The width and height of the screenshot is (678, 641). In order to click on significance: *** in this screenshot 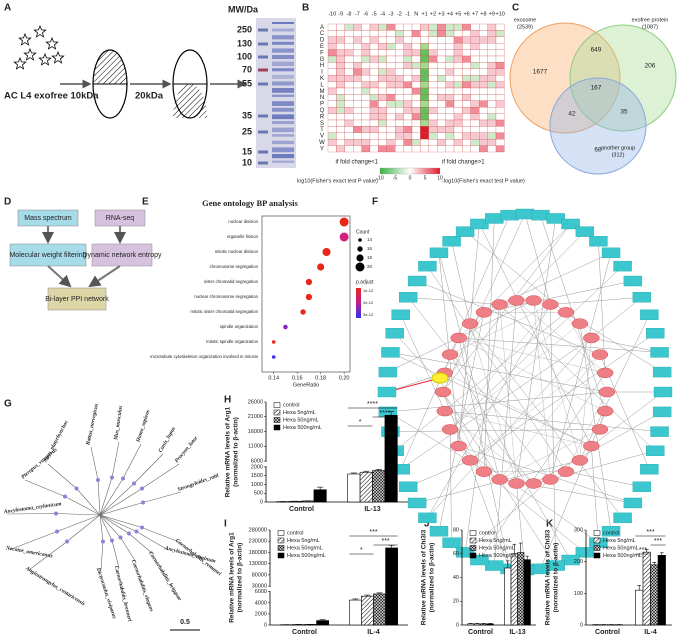, I will do `click(643, 550)`.